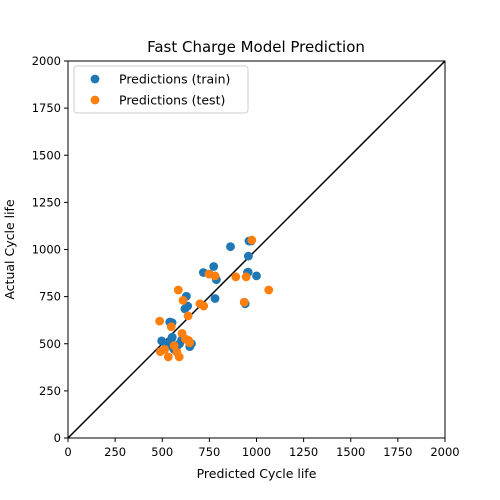 The height and width of the screenshot is (500, 500). Describe the element at coordinates (162, 452) in the screenshot. I see `x-tick-label: 500` at that location.